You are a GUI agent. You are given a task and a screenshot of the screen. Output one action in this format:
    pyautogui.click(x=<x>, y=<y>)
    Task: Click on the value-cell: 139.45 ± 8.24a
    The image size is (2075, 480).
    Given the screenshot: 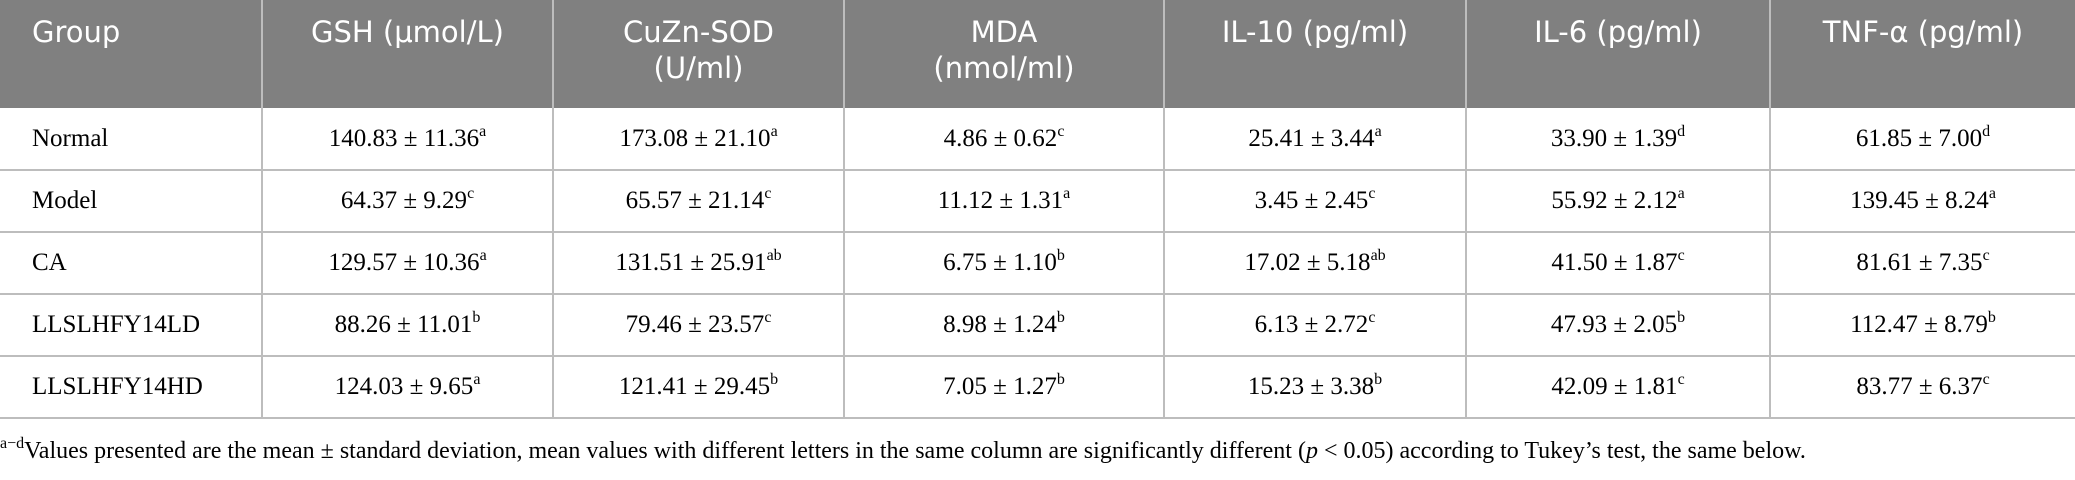 What is the action you would take?
    pyautogui.click(x=1922, y=201)
    